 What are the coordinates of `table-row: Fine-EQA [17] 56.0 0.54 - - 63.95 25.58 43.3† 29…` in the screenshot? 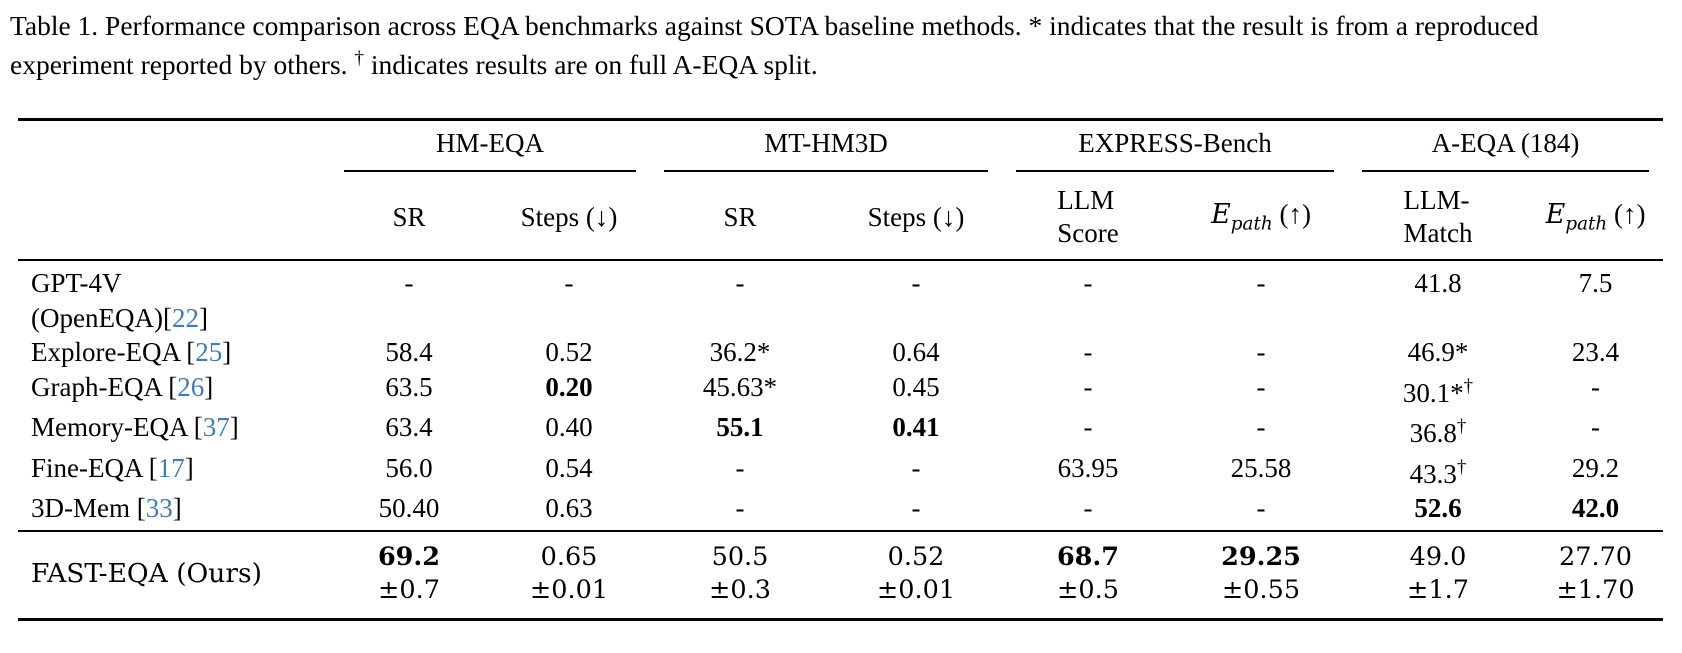 It's located at (840, 471).